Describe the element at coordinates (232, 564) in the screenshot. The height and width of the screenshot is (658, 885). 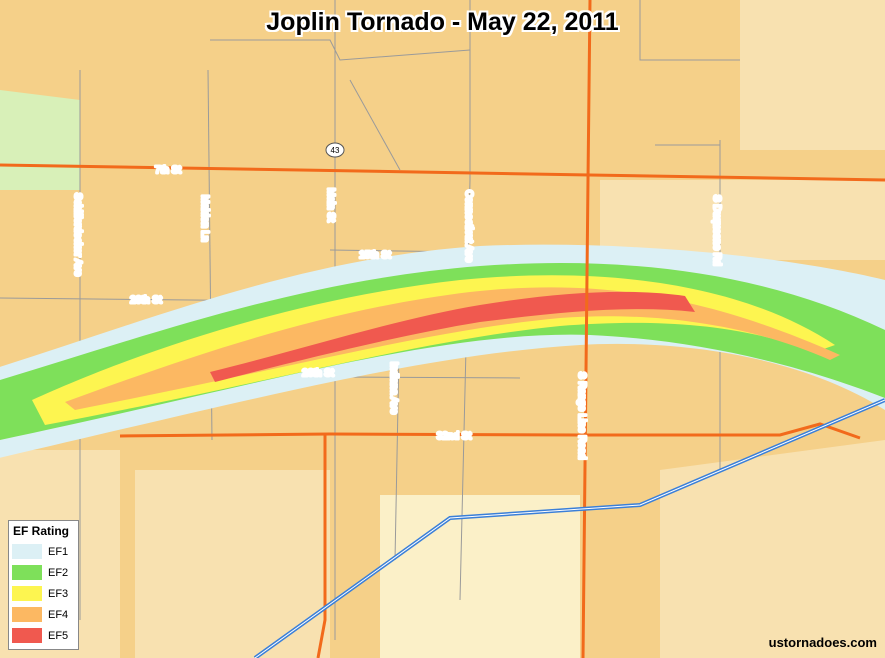
I see `land-area-s` at that location.